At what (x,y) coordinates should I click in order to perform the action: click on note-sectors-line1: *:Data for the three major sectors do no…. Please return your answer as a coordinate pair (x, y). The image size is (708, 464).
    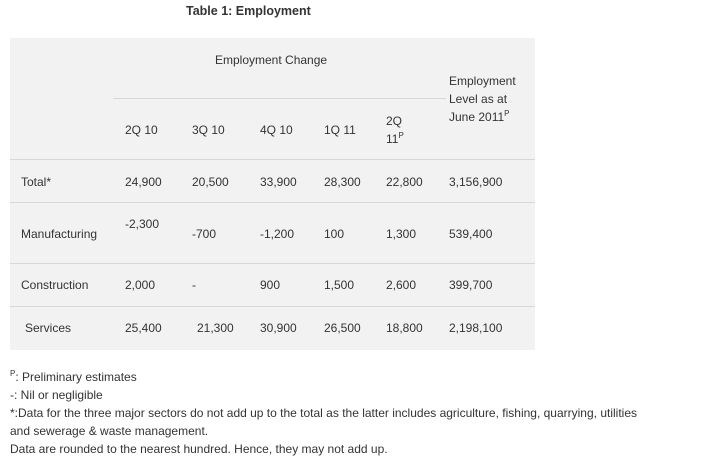
    Looking at the image, I should click on (324, 413).